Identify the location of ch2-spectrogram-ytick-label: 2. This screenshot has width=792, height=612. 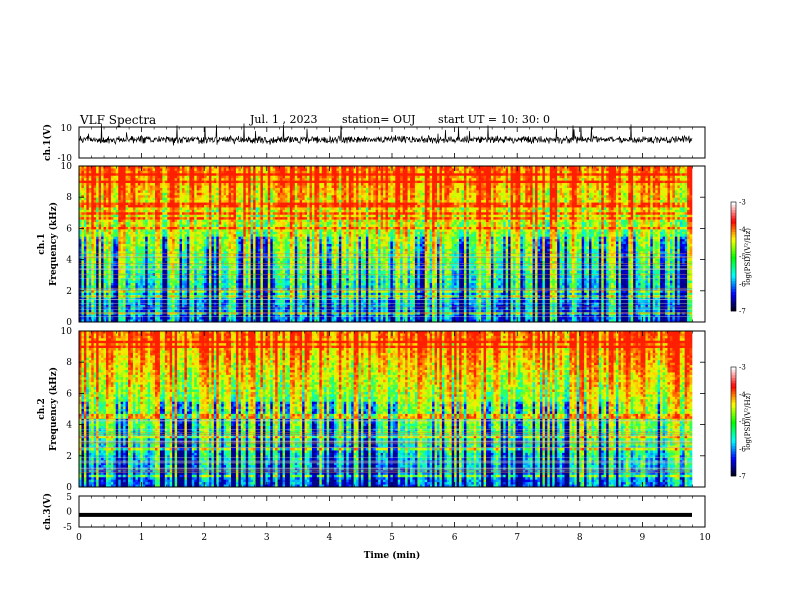
(69, 457).